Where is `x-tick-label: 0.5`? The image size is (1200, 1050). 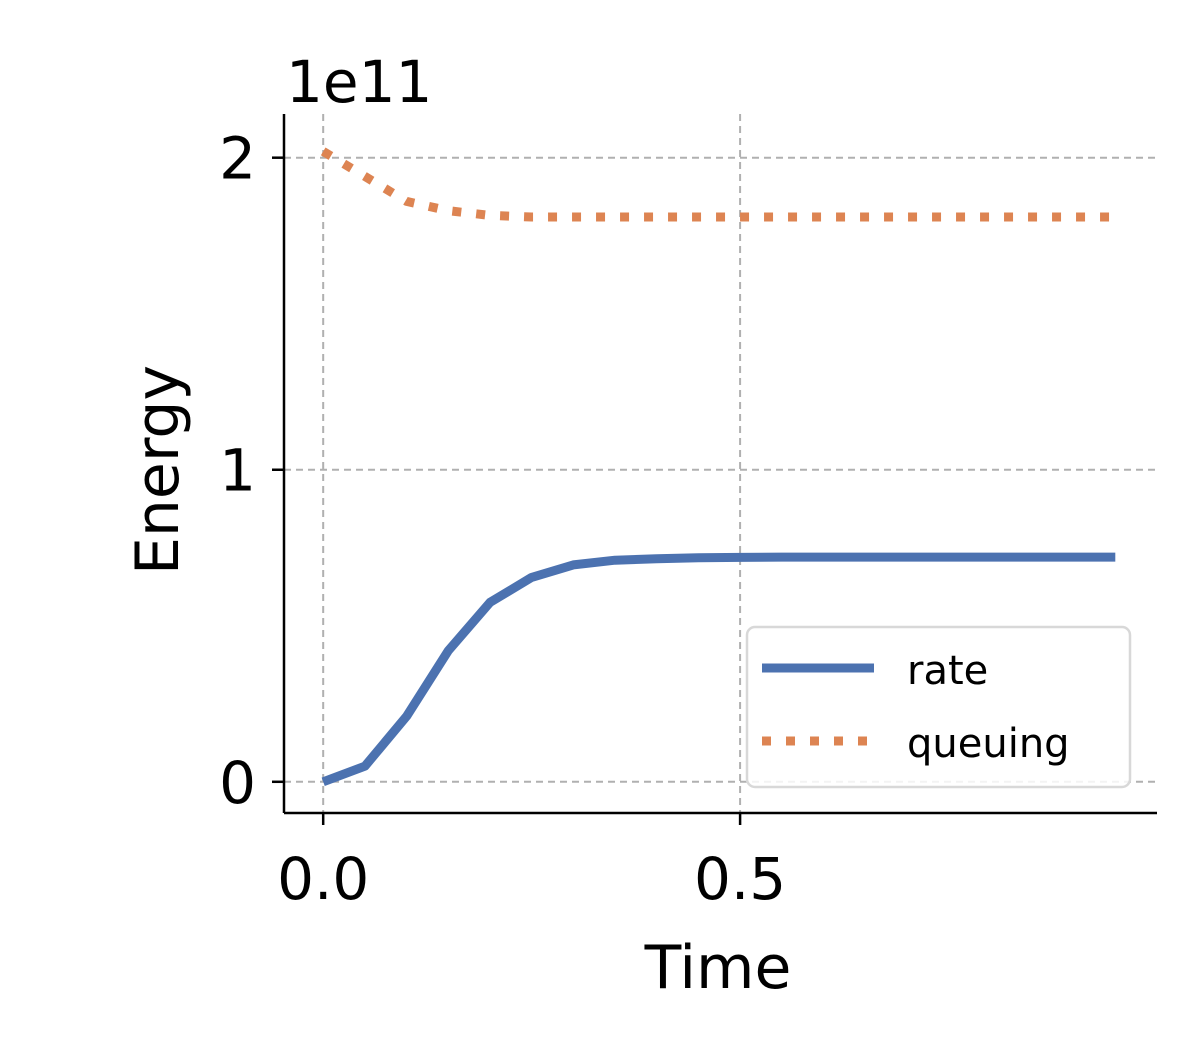
x-tick-label: 0.5 is located at coordinates (740, 879).